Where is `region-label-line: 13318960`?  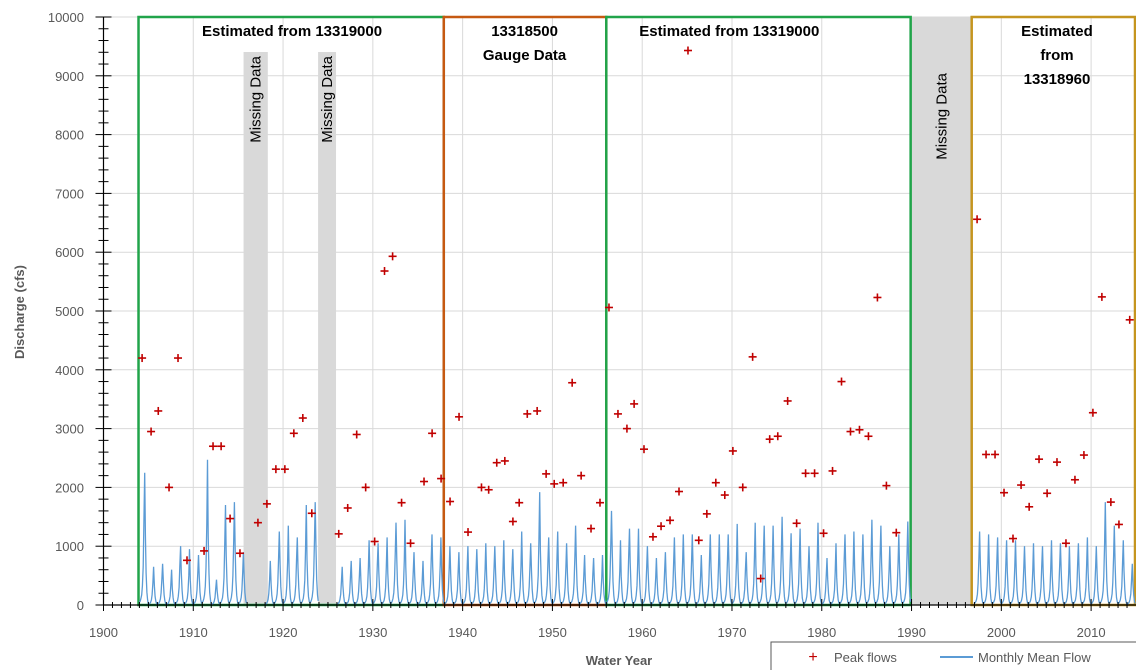
region-label-line: 13318960 is located at coordinates (1057, 79).